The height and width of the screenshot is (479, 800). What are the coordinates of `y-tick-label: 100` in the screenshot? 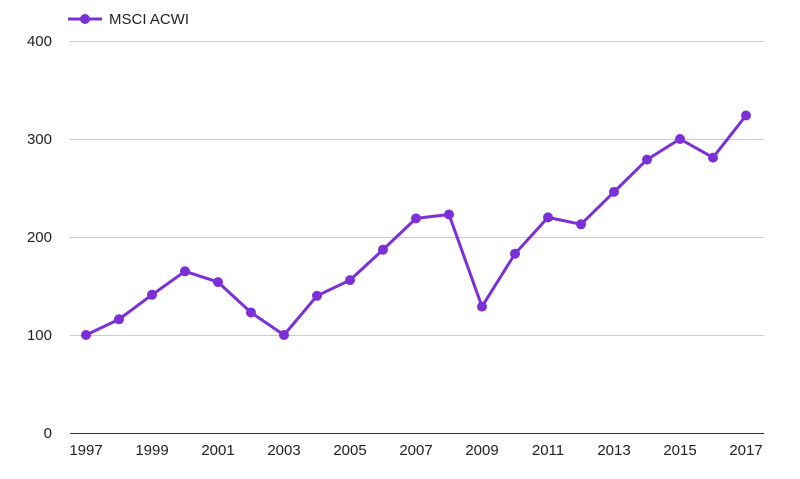 It's located at (39, 335).